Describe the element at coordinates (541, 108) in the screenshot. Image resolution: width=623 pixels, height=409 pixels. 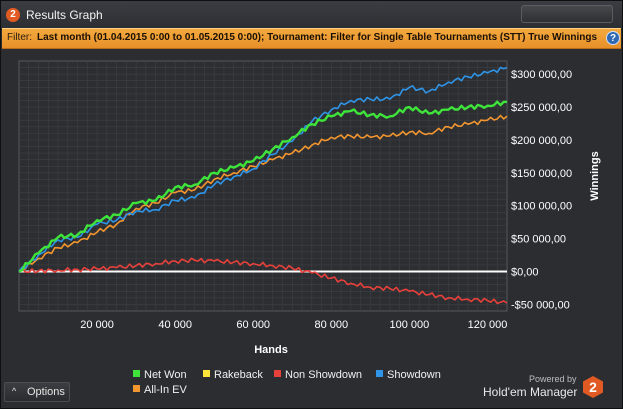
I see `y-tick-label: $250 000,00` at that location.